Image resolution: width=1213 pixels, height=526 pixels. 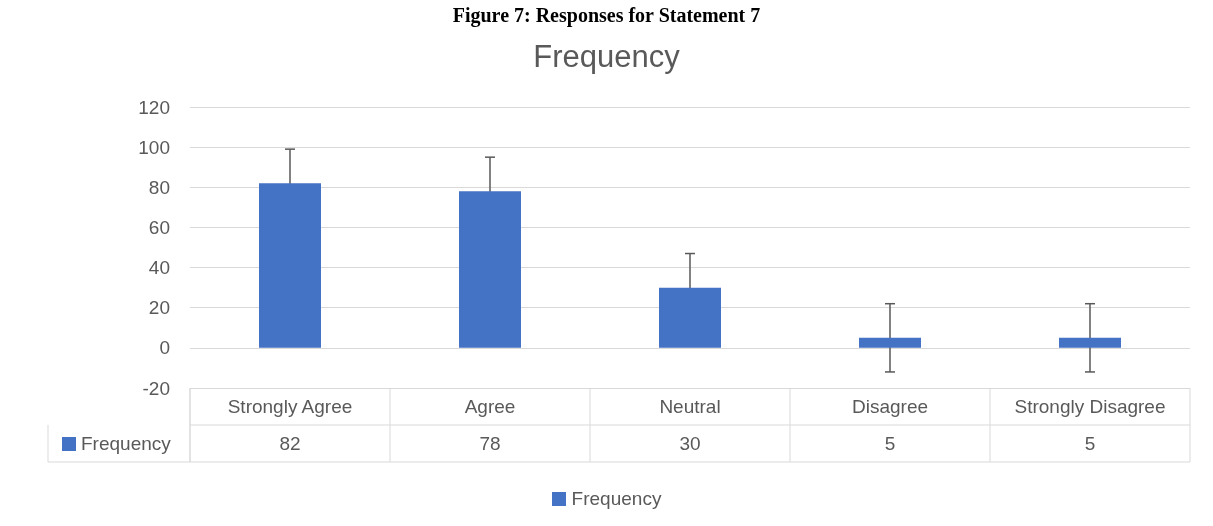 I want to click on x-tick-label: Strongly Agree, so click(x=290, y=406).